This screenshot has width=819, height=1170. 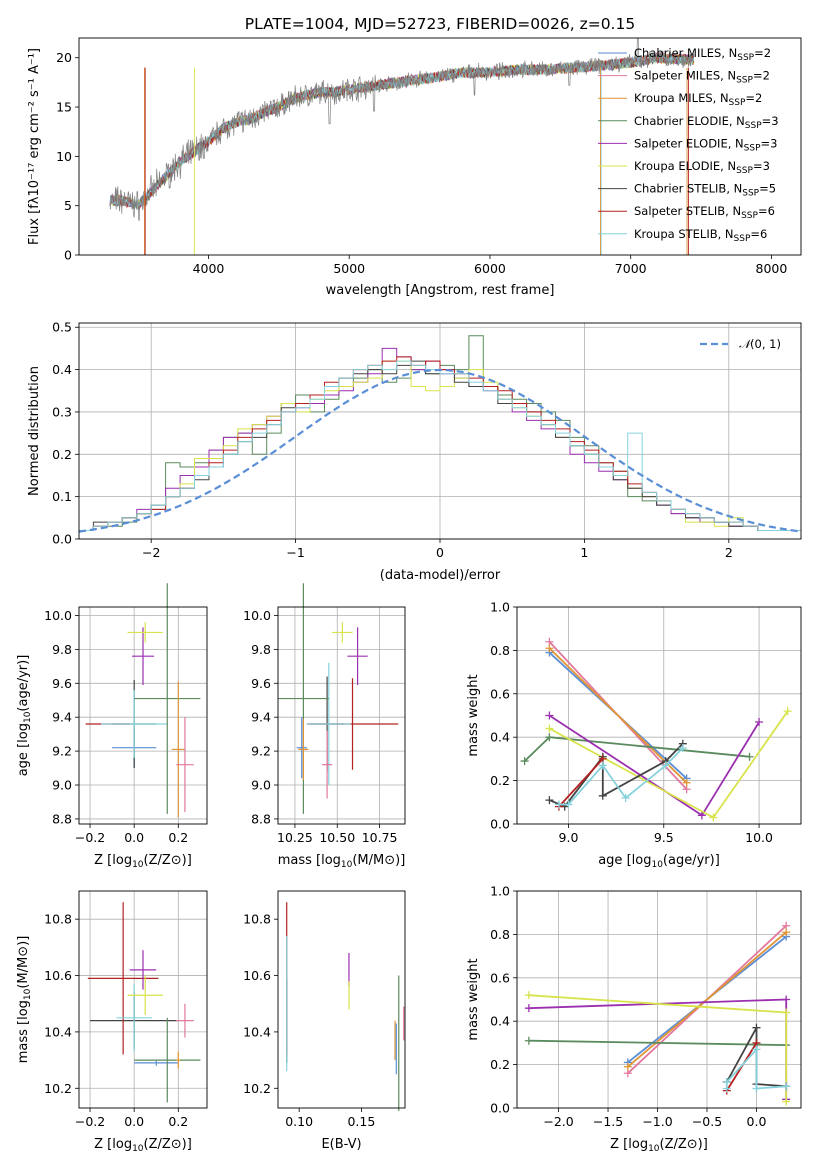 What do you see at coordinates (500, 737) in the screenshot?
I see `y-tick-label: 0.4` at bounding box center [500, 737].